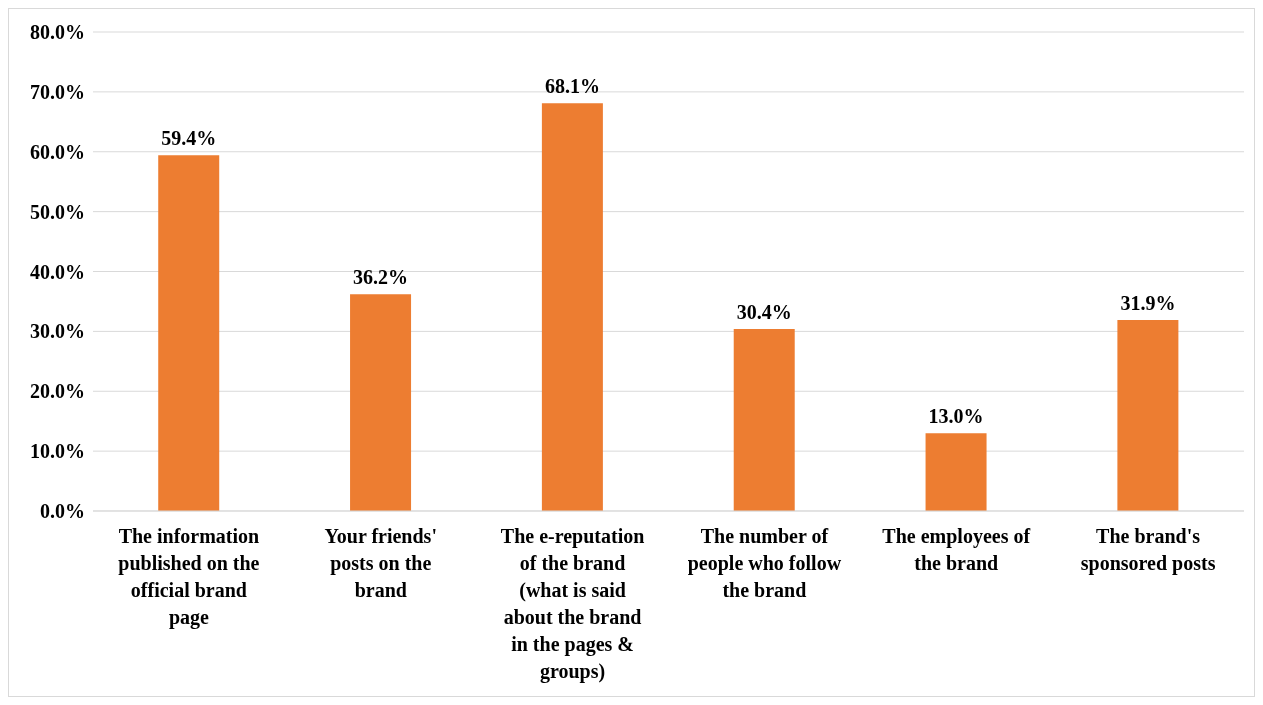 The image size is (1263, 705). Describe the element at coordinates (764, 563) in the screenshot. I see `x-tick-label: The number of people who follow the brand` at that location.